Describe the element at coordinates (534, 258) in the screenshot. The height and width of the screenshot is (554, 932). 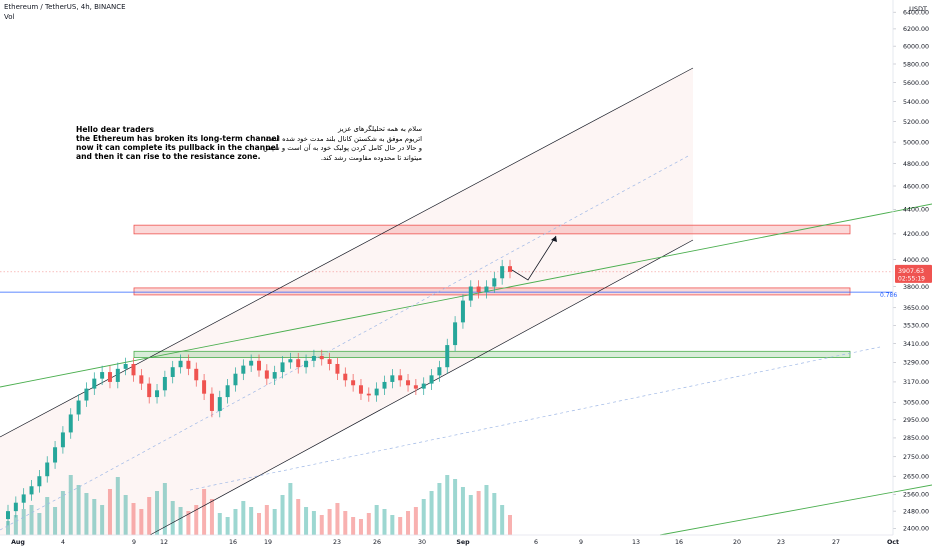
I see `projection-arrow` at that location.